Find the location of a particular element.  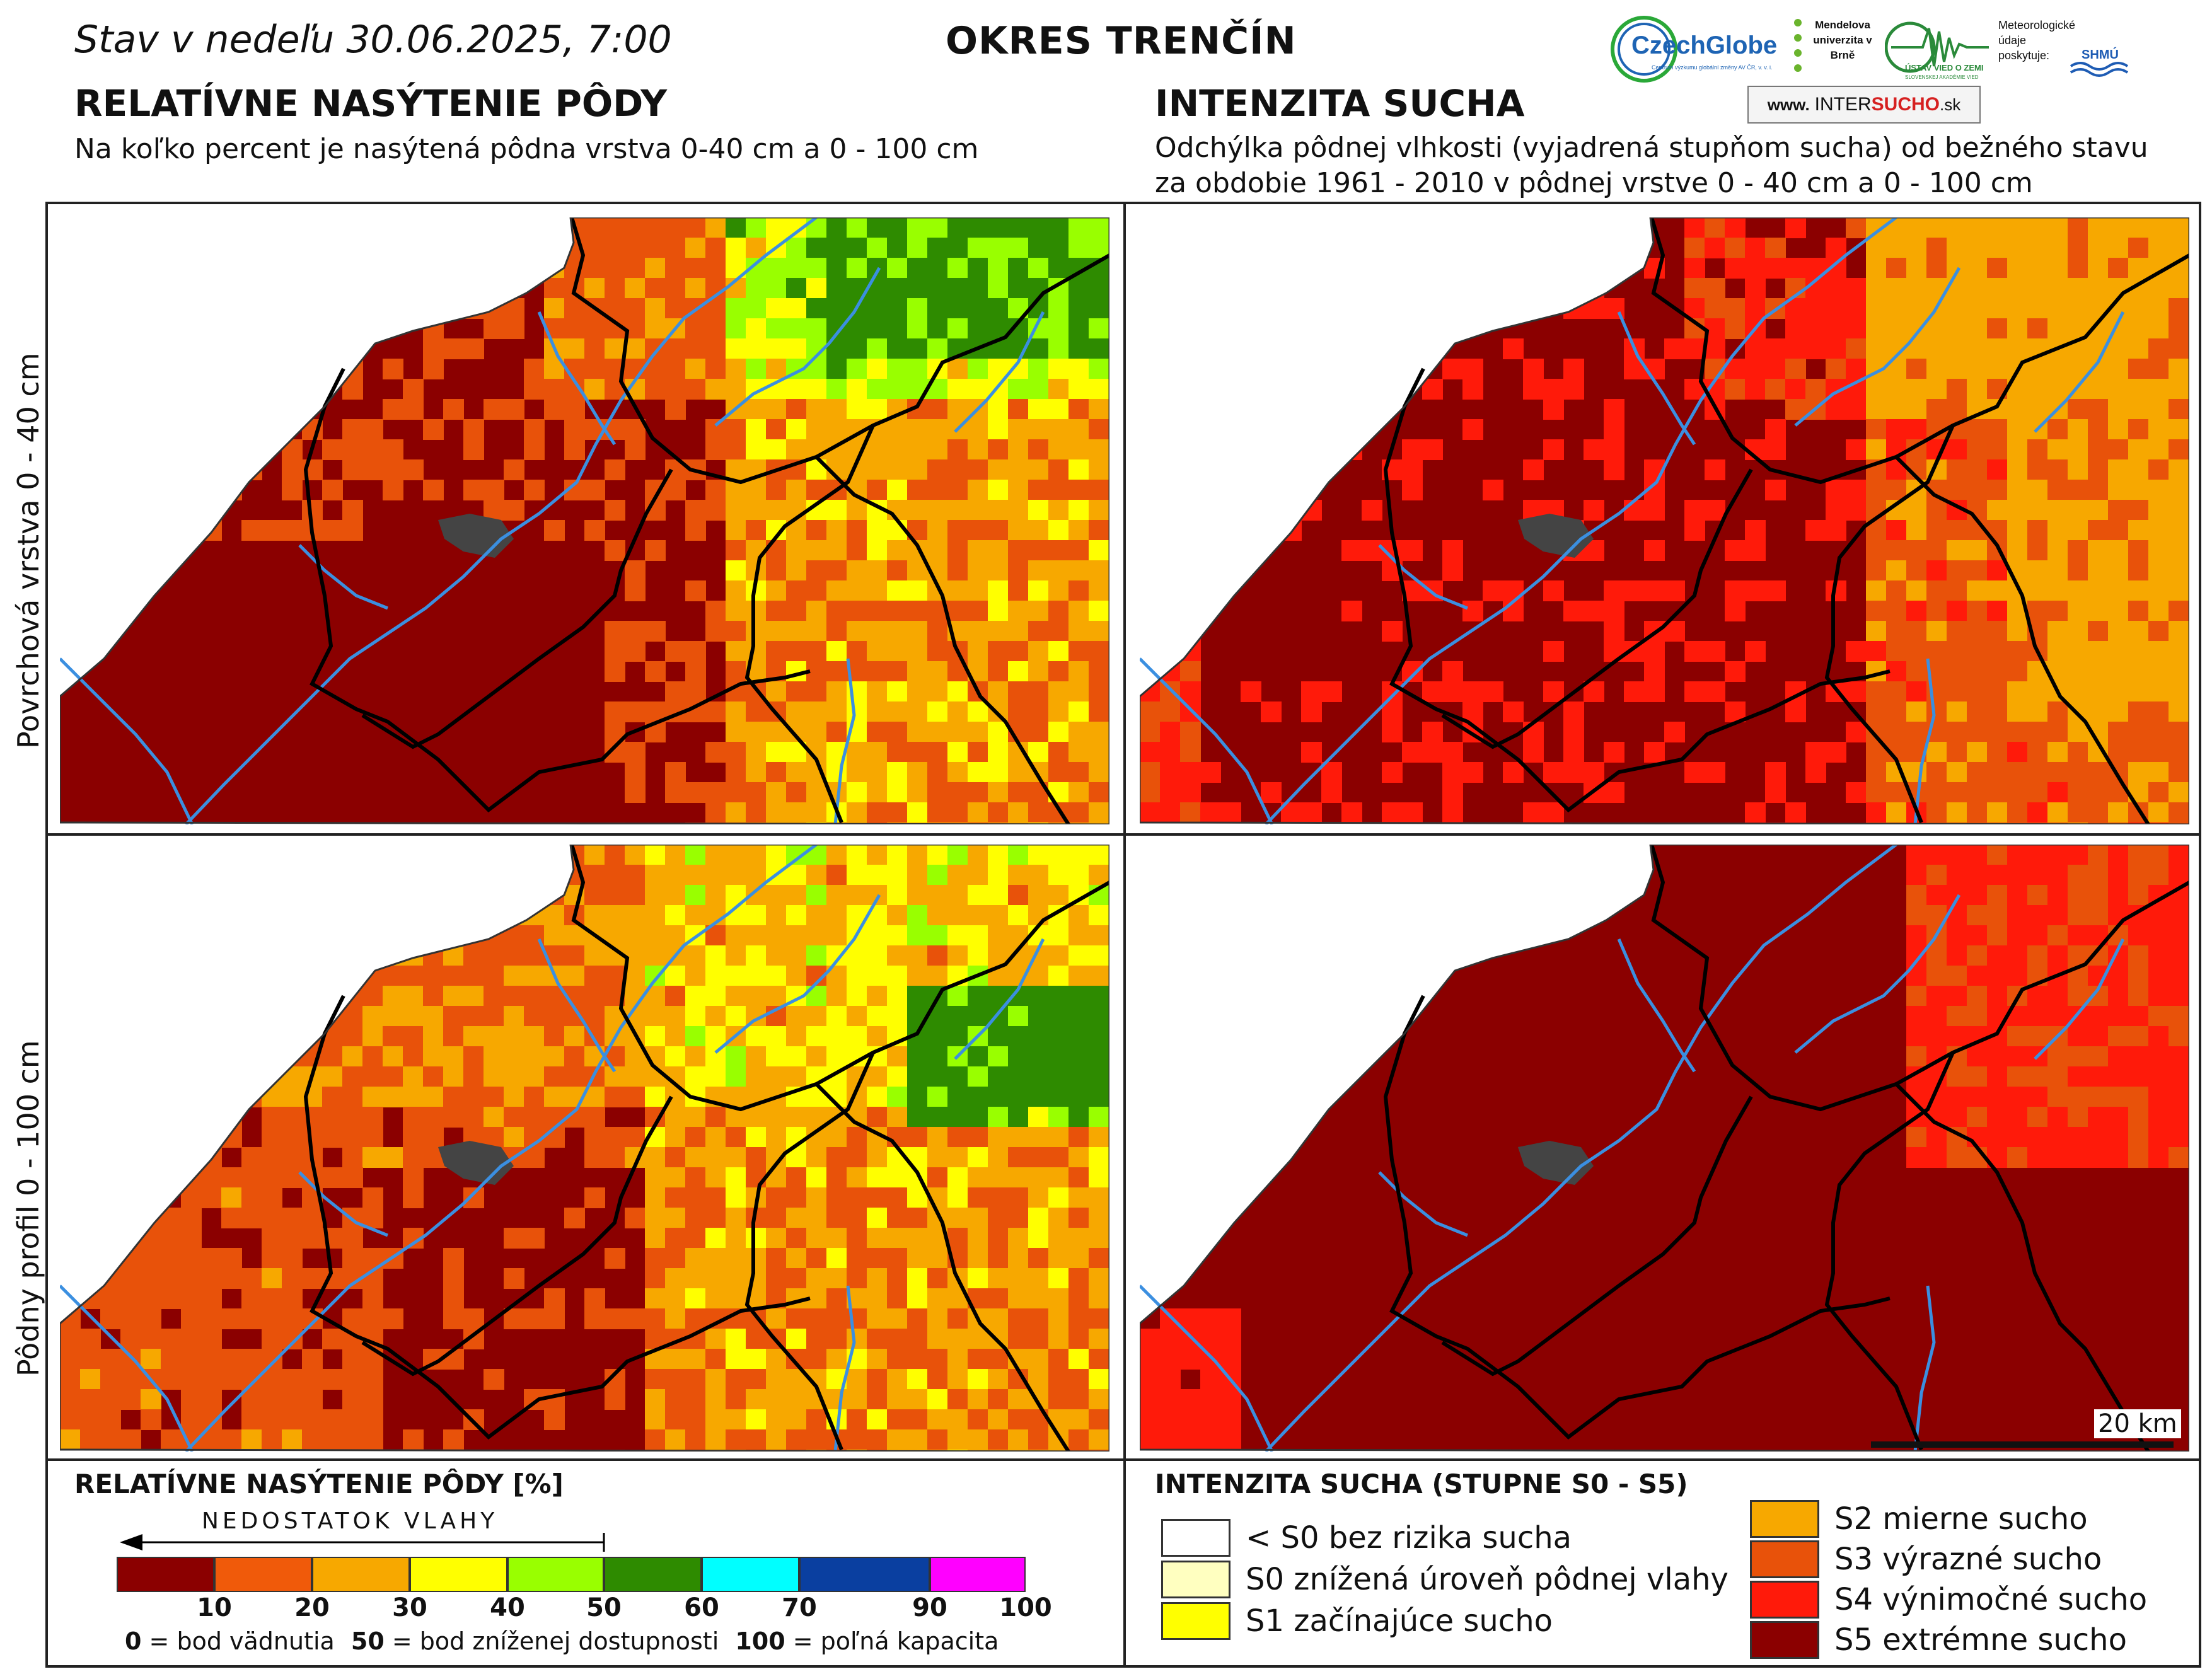

shmu-name: SHMÚ is located at coordinates (2100, 55).